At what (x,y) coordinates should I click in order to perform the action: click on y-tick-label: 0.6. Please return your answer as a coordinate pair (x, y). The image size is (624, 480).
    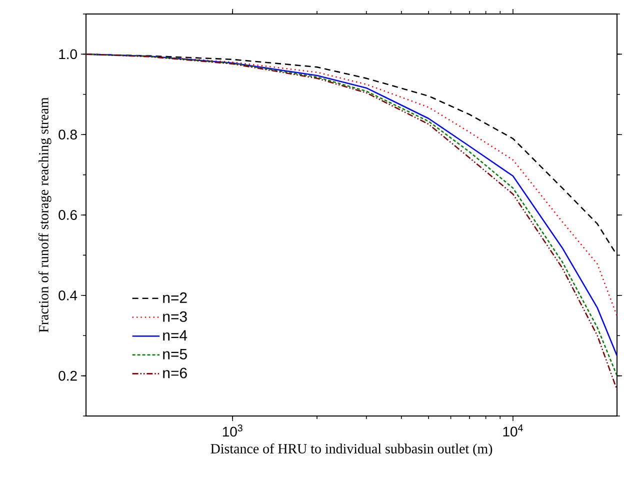
    Looking at the image, I should click on (67, 215).